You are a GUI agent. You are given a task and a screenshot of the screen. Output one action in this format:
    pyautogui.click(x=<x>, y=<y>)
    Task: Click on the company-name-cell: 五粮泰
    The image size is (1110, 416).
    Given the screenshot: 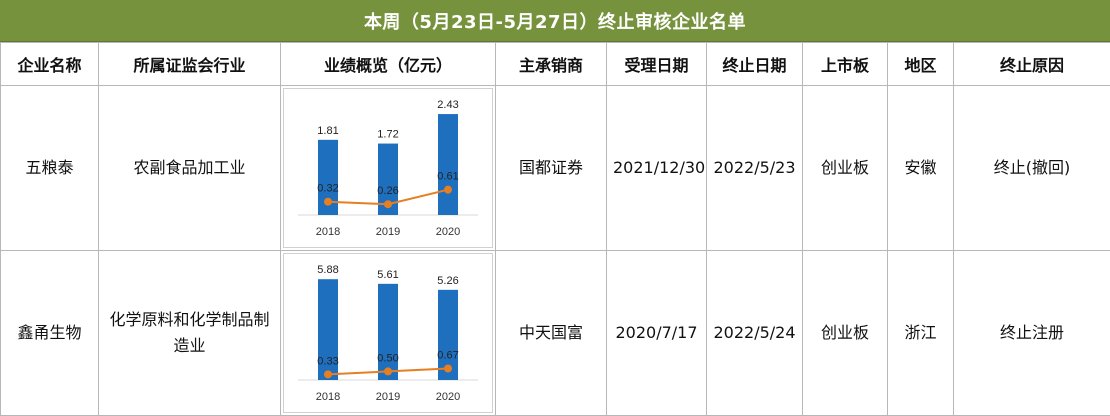 What is the action you would take?
    pyautogui.click(x=50, y=168)
    